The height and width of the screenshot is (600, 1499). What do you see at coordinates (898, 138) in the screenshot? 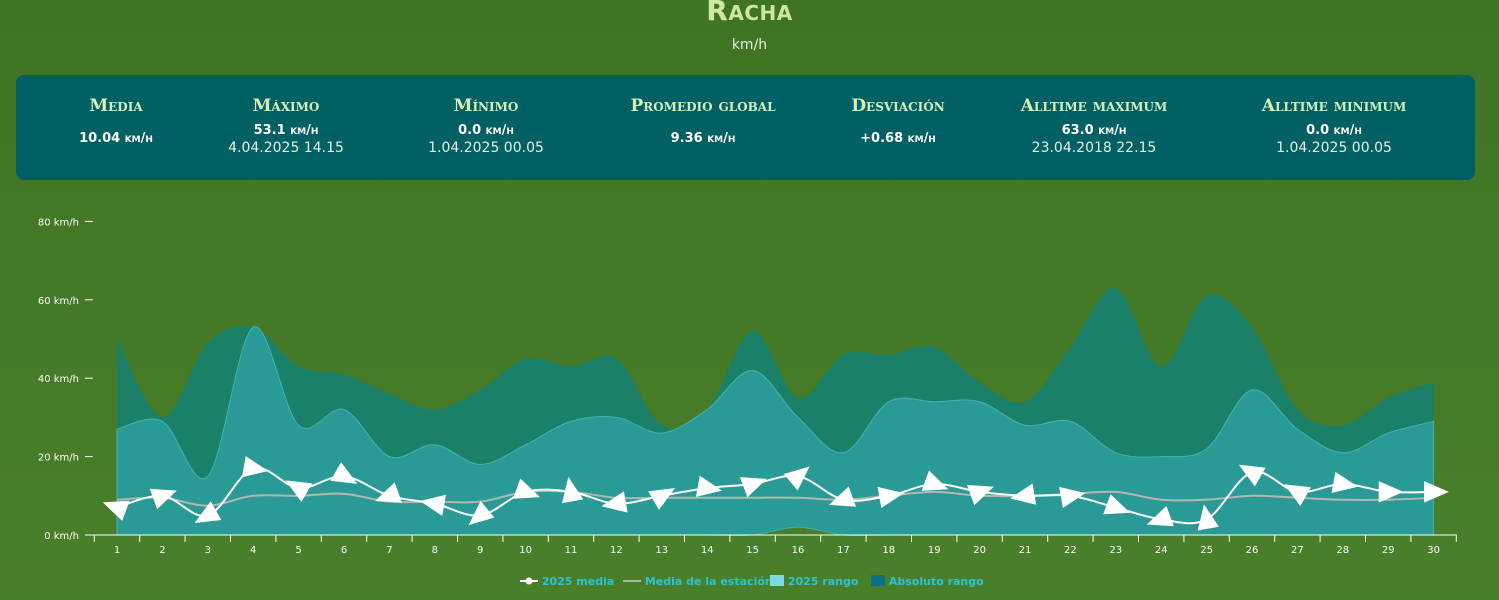
I see `stat-value: +0.68 km/h` at bounding box center [898, 138].